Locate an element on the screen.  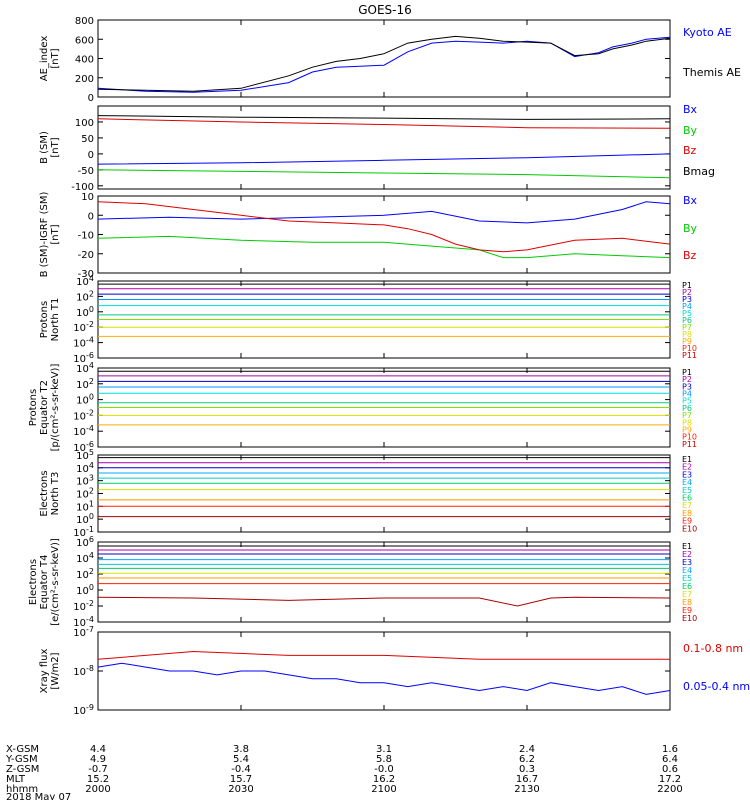
y-axis-label: AE_index is located at coordinates (44, 59).